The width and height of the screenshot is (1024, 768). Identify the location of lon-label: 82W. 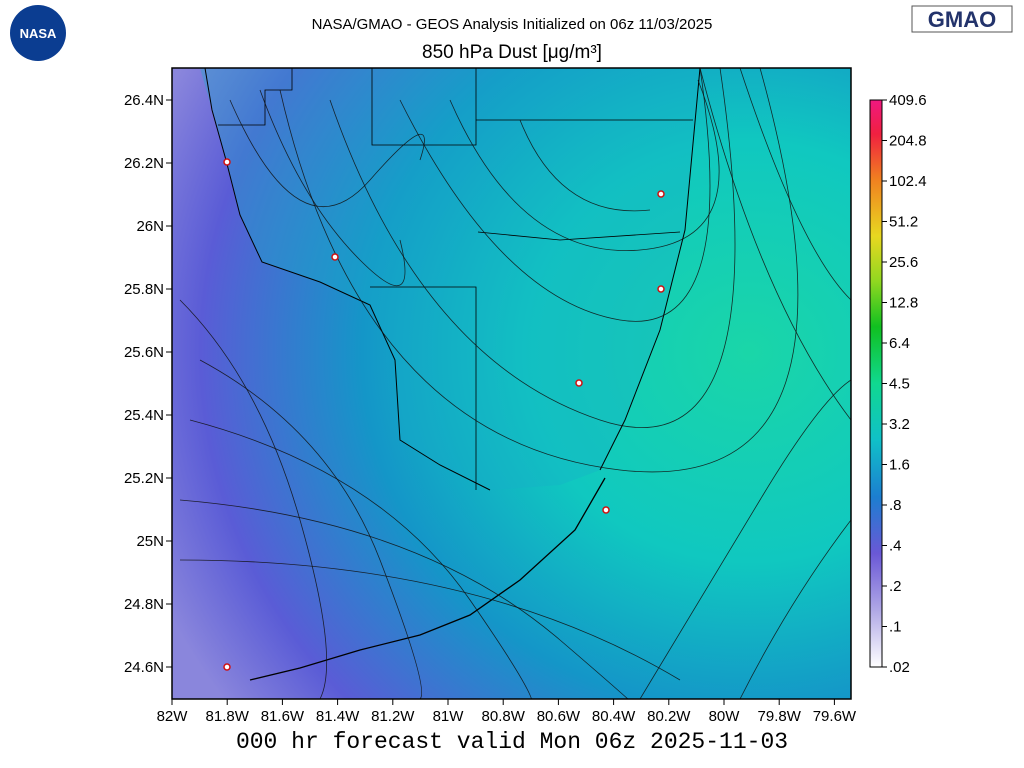
(173, 716).